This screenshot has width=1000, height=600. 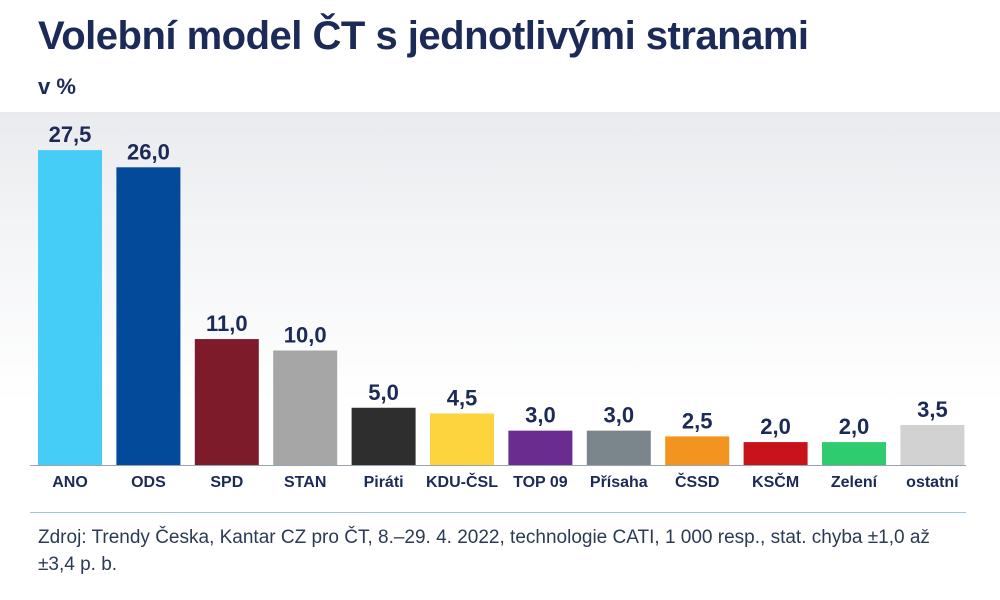 I want to click on value-label-2: 11,0, so click(x=227, y=323).